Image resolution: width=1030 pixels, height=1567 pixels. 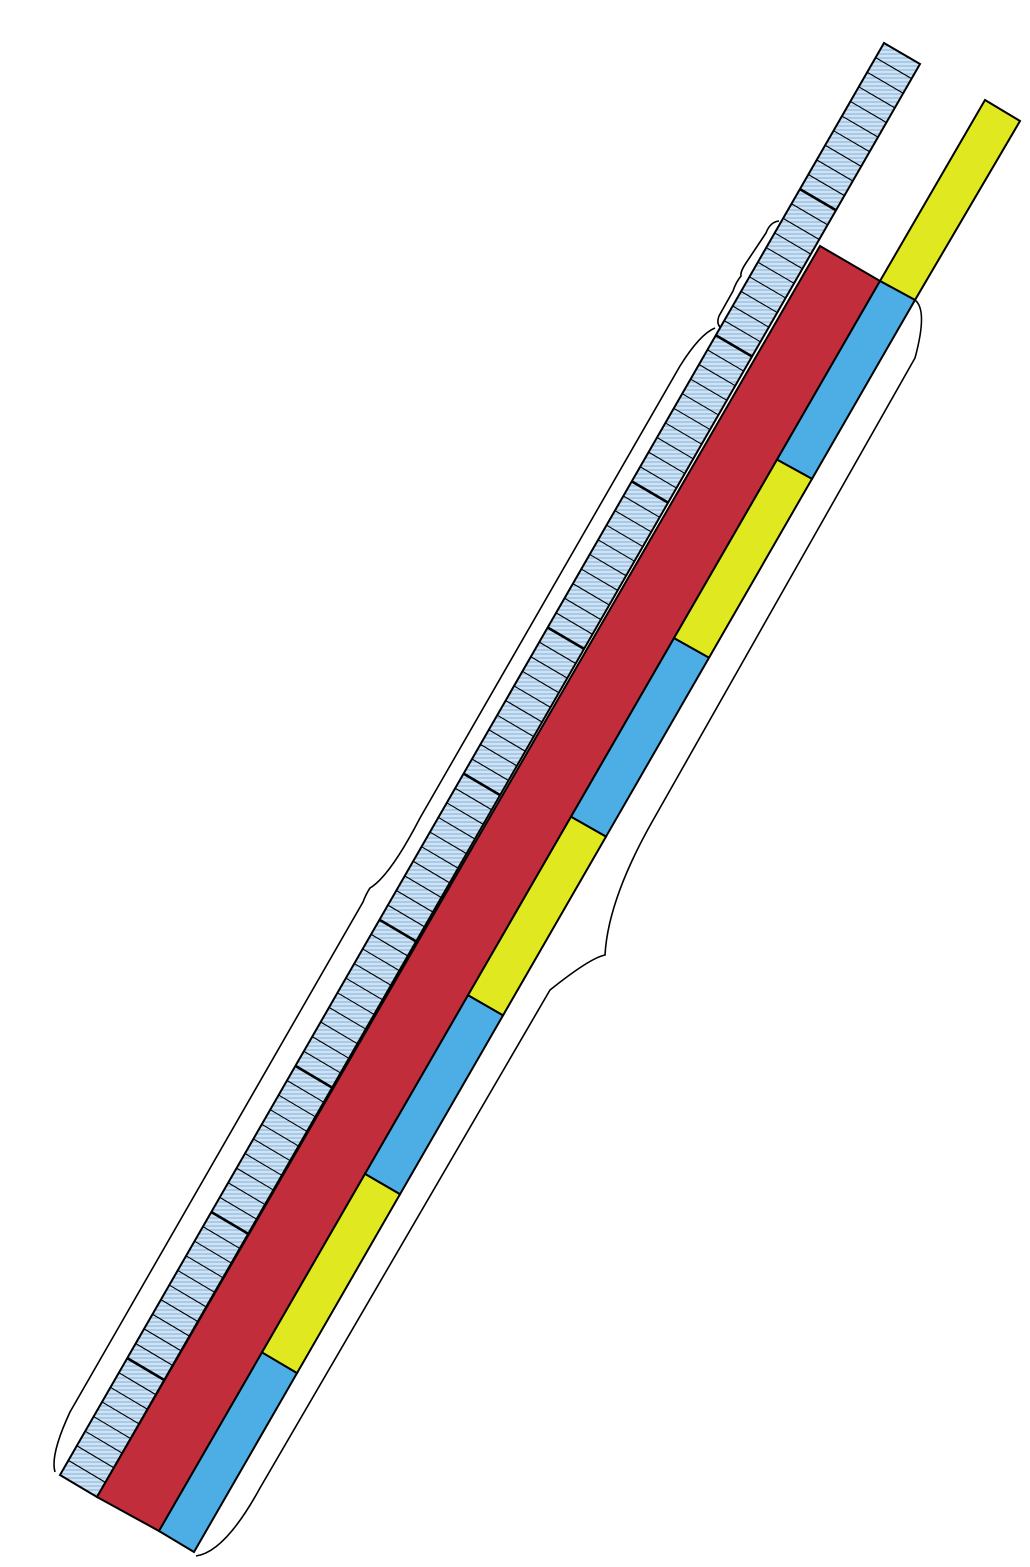 What do you see at coordinates (950, 200) in the screenshot?
I see `segment-yellow-top` at bounding box center [950, 200].